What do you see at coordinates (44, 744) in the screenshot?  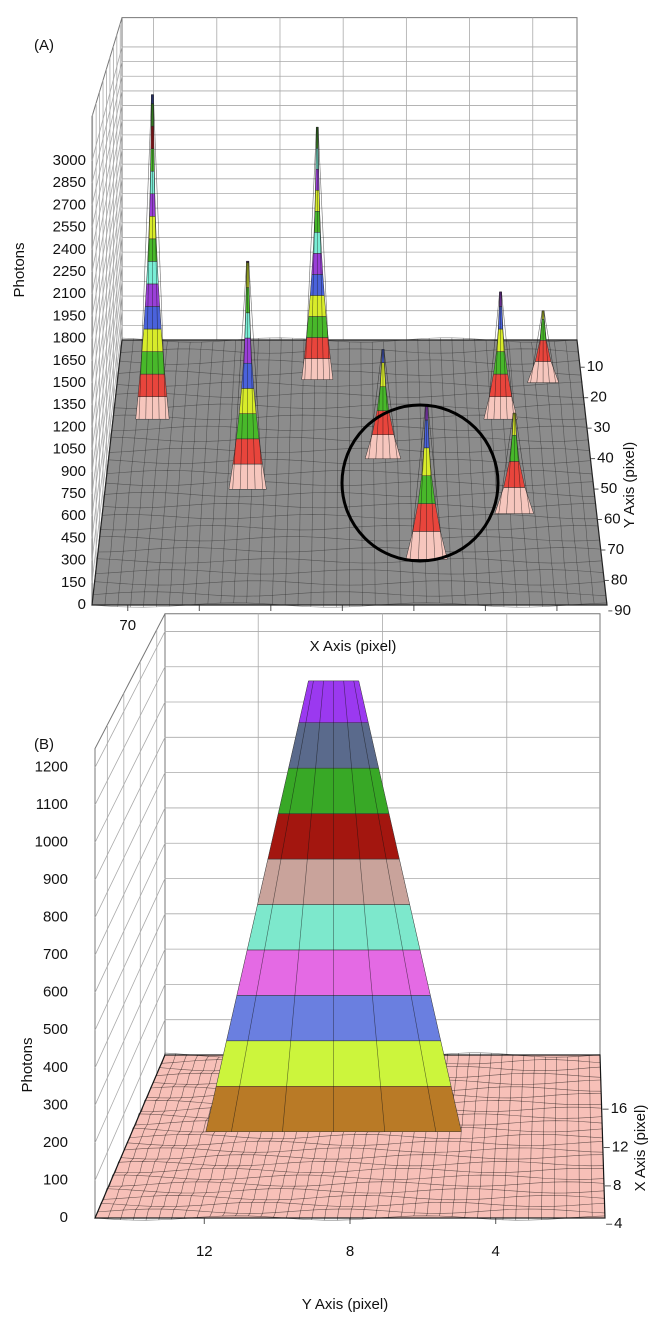 I see `panel-label: (B)` at bounding box center [44, 744].